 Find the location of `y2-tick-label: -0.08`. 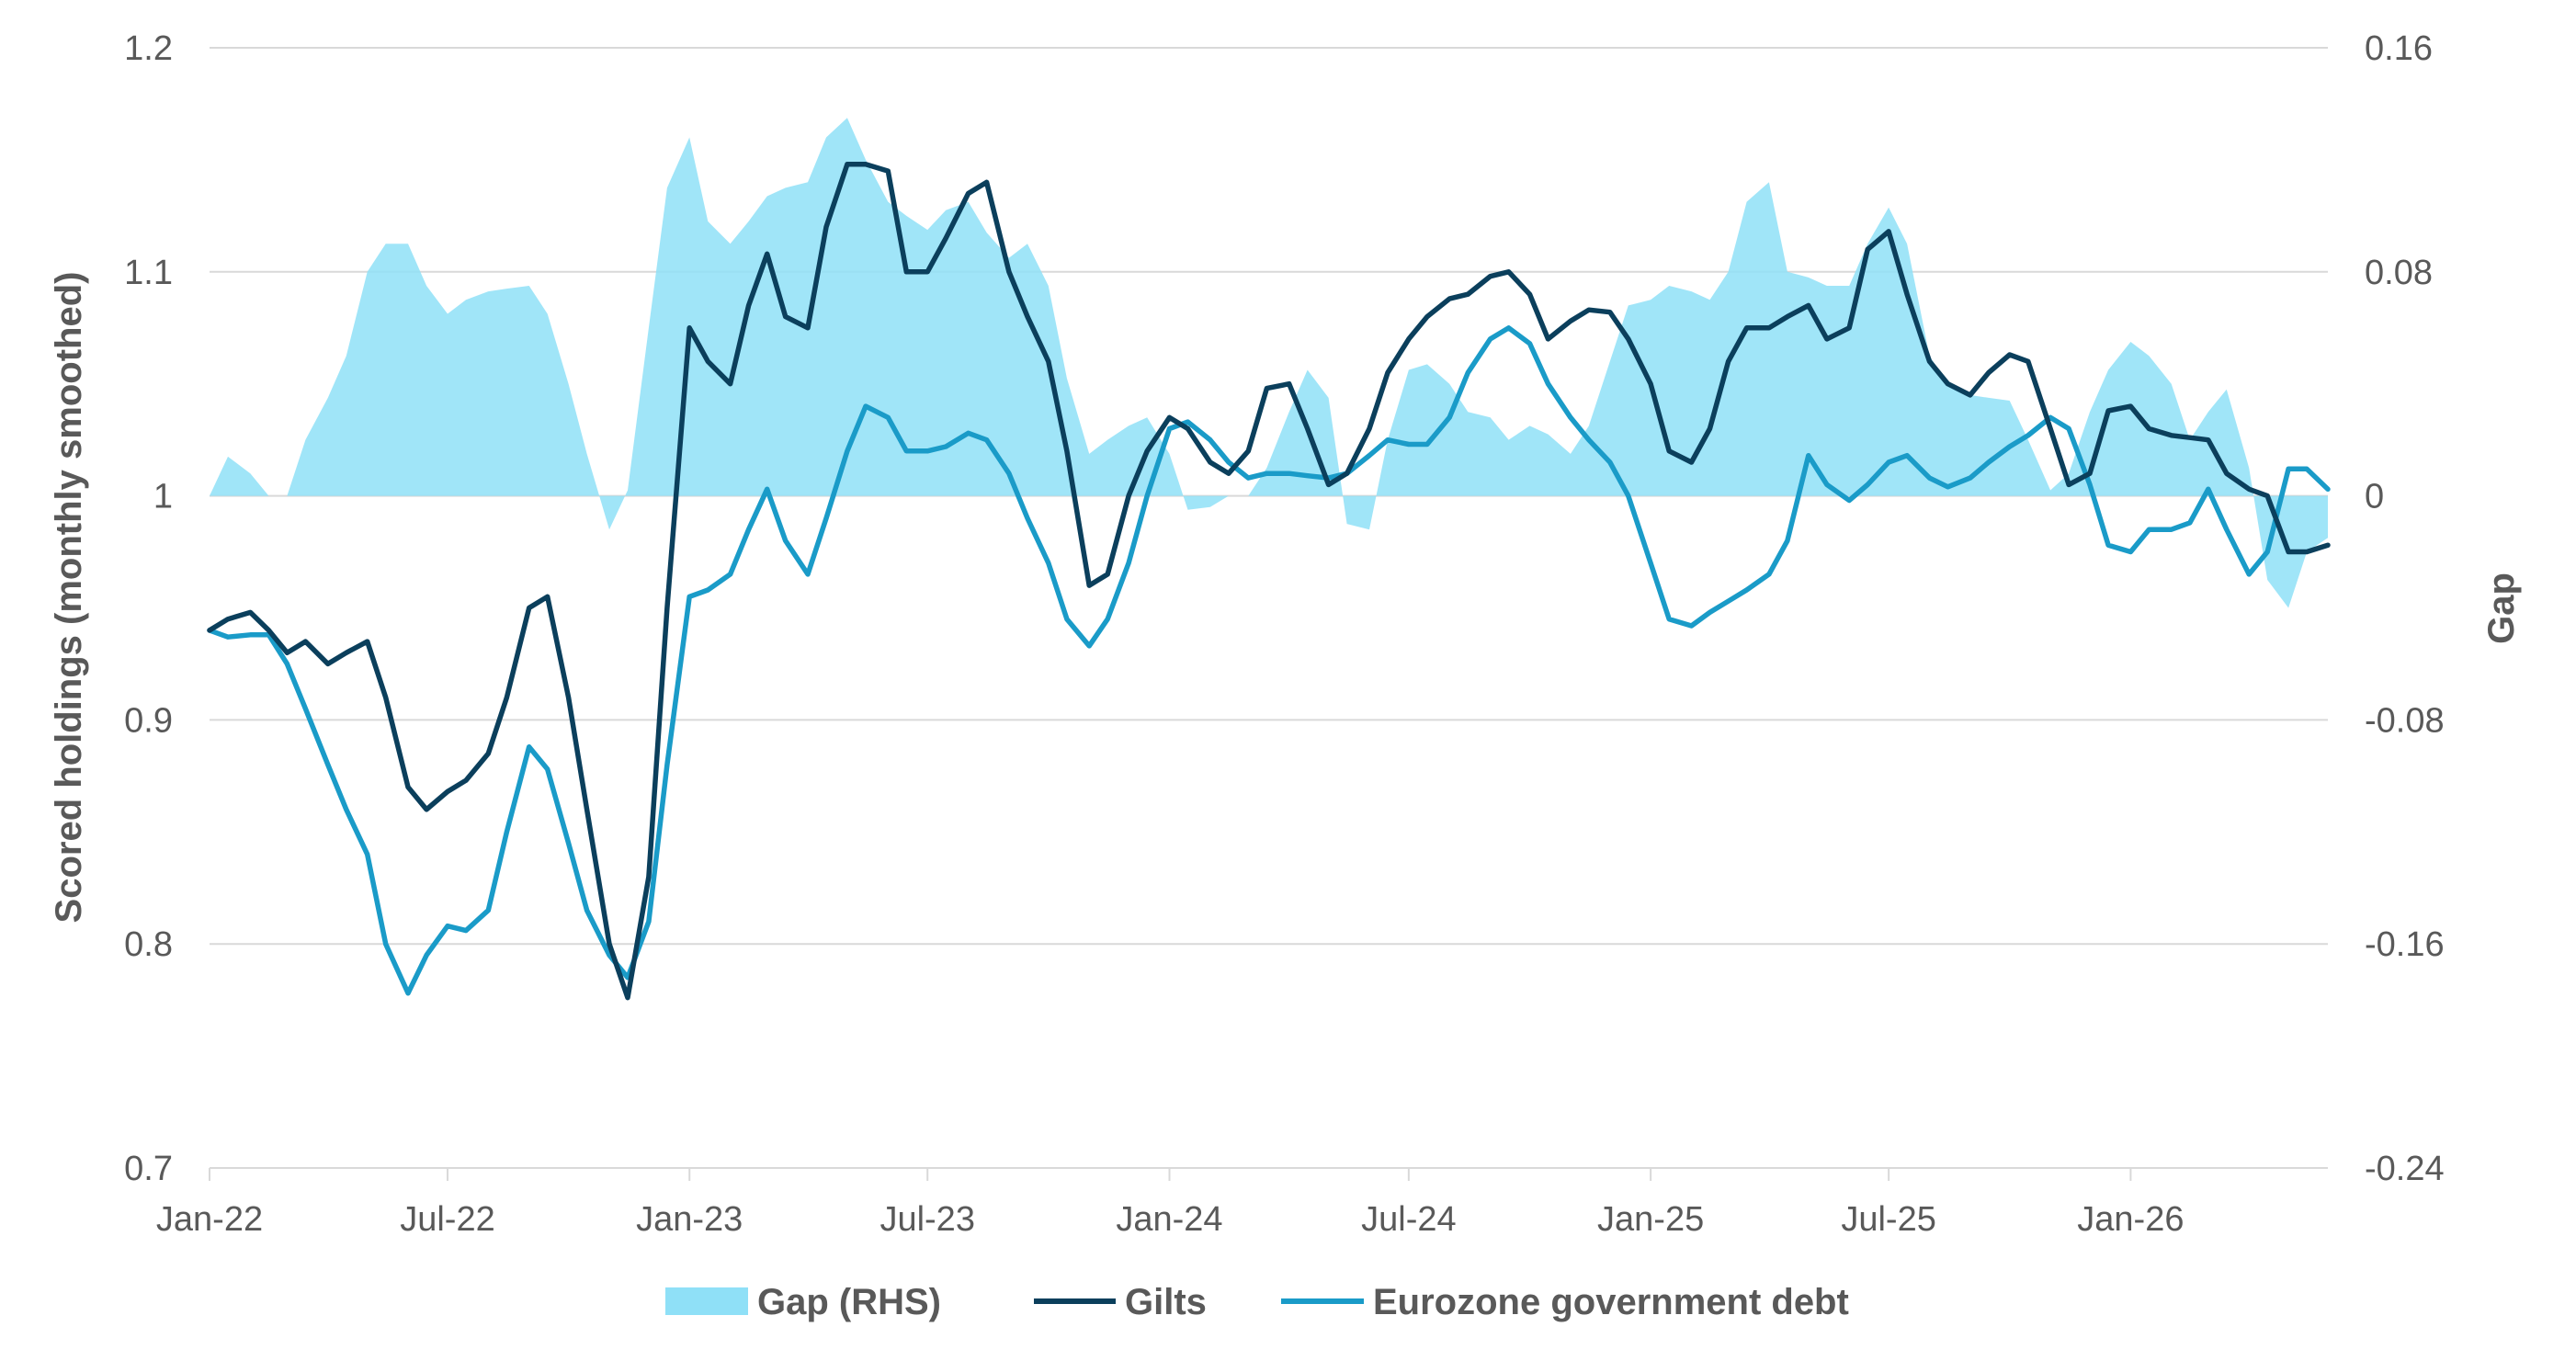

y2-tick-label: -0.08 is located at coordinates (2405, 721).